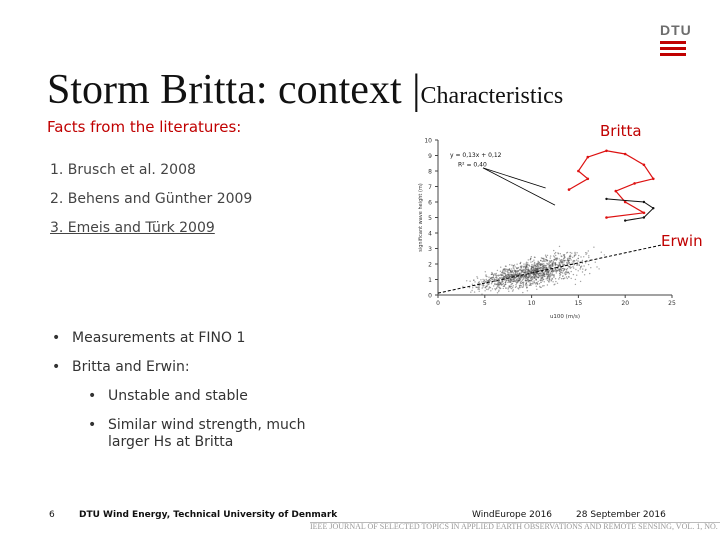 The height and width of the screenshot is (540, 720). Describe the element at coordinates (675, 39) in the screenshot. I see `dtu-logo: DTU` at that location.